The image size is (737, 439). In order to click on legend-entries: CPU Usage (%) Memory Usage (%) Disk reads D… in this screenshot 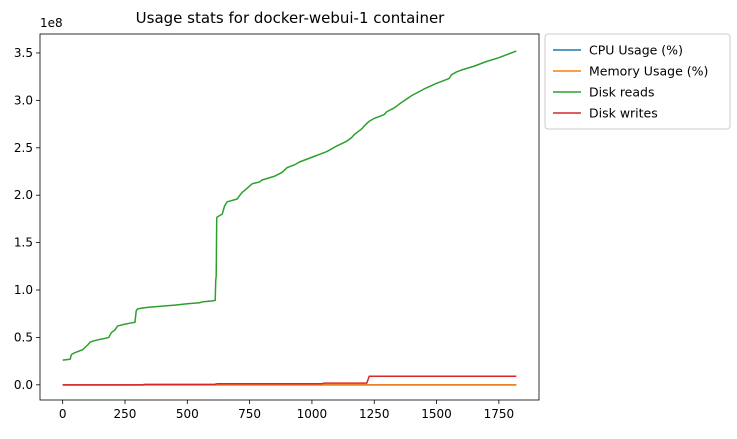, I will do `click(630, 82)`.